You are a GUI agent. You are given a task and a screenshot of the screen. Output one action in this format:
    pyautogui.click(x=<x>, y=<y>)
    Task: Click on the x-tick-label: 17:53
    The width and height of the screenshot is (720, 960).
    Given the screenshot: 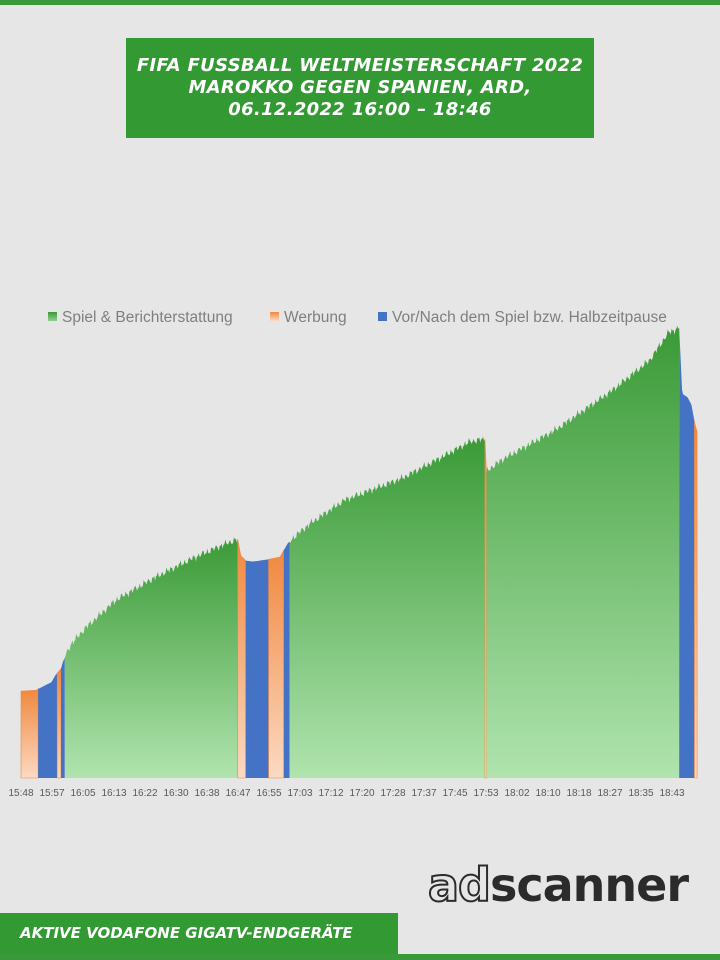 What is the action you would take?
    pyautogui.click(x=485, y=793)
    